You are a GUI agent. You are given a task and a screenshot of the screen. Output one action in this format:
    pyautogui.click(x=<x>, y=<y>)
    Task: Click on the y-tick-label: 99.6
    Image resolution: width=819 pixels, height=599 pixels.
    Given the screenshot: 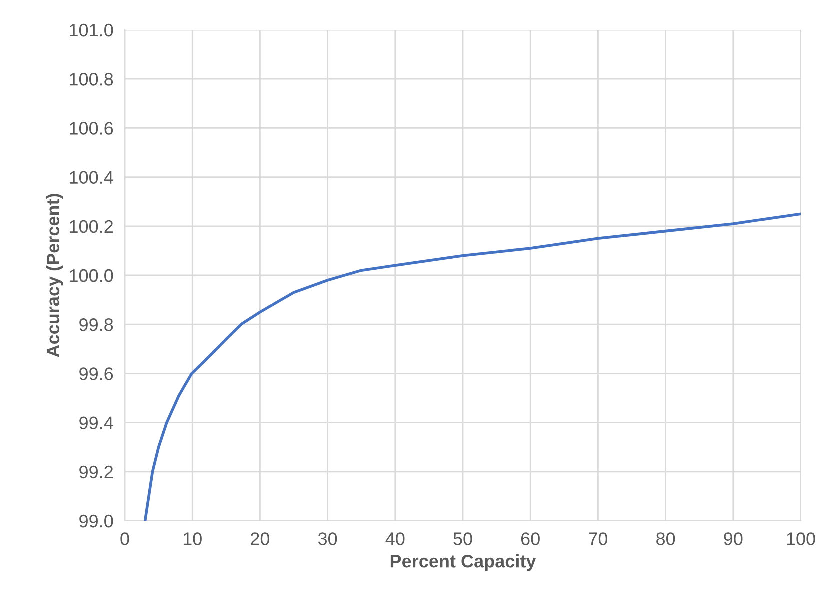 What is the action you would take?
    pyautogui.click(x=97, y=374)
    